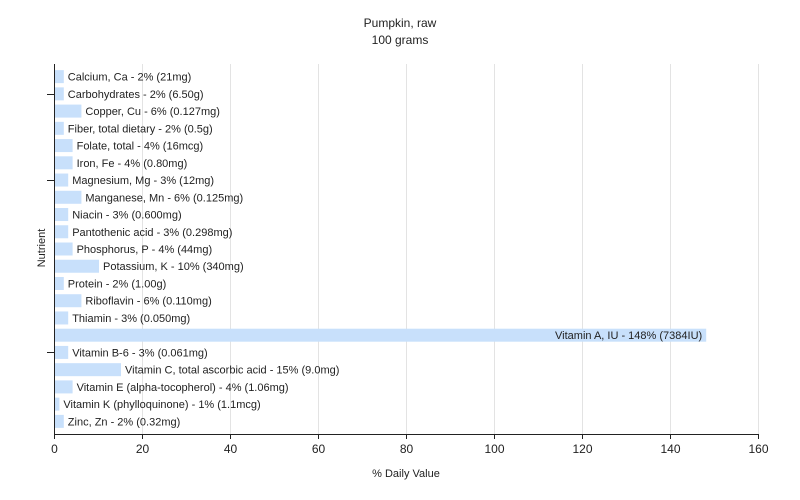  What do you see at coordinates (54, 449) in the screenshot?
I see `x-tick-label: 0` at bounding box center [54, 449].